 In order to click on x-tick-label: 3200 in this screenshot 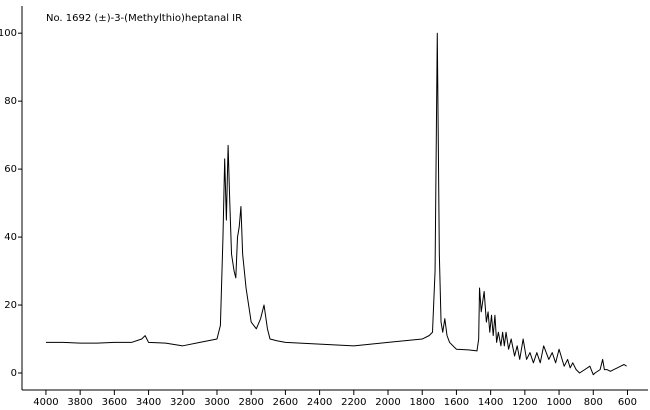, I will do `click(182, 402)`.